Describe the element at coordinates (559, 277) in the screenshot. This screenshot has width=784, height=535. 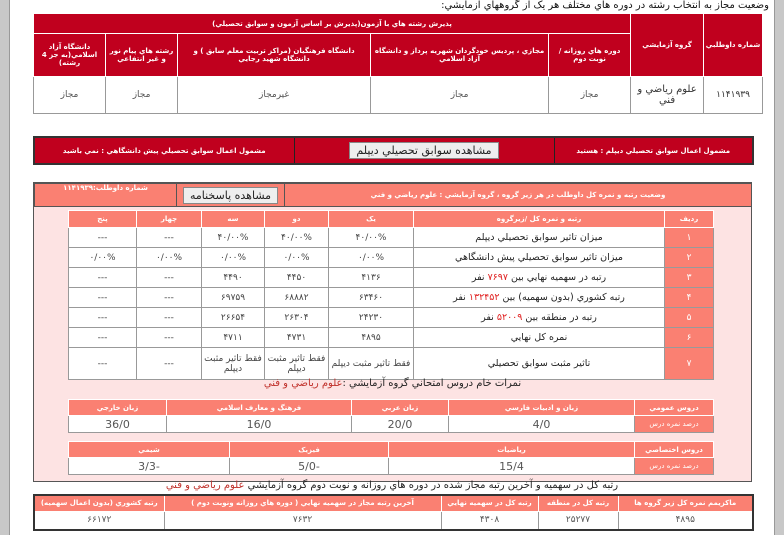
I see `label-text: رتبه در سهميه نهايي بين` at that location.